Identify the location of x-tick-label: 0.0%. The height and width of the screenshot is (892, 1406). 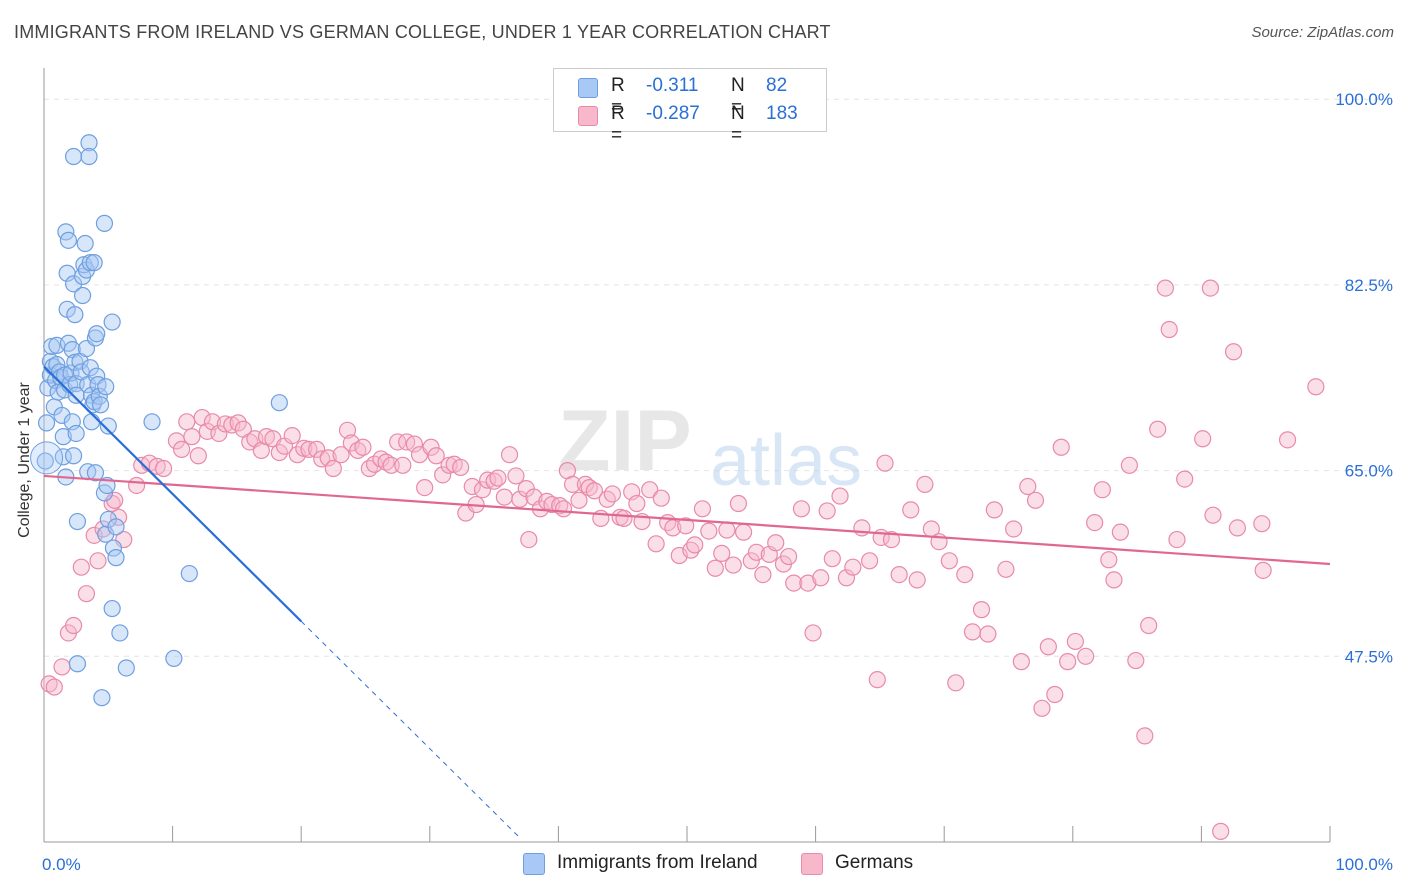
(61, 864).